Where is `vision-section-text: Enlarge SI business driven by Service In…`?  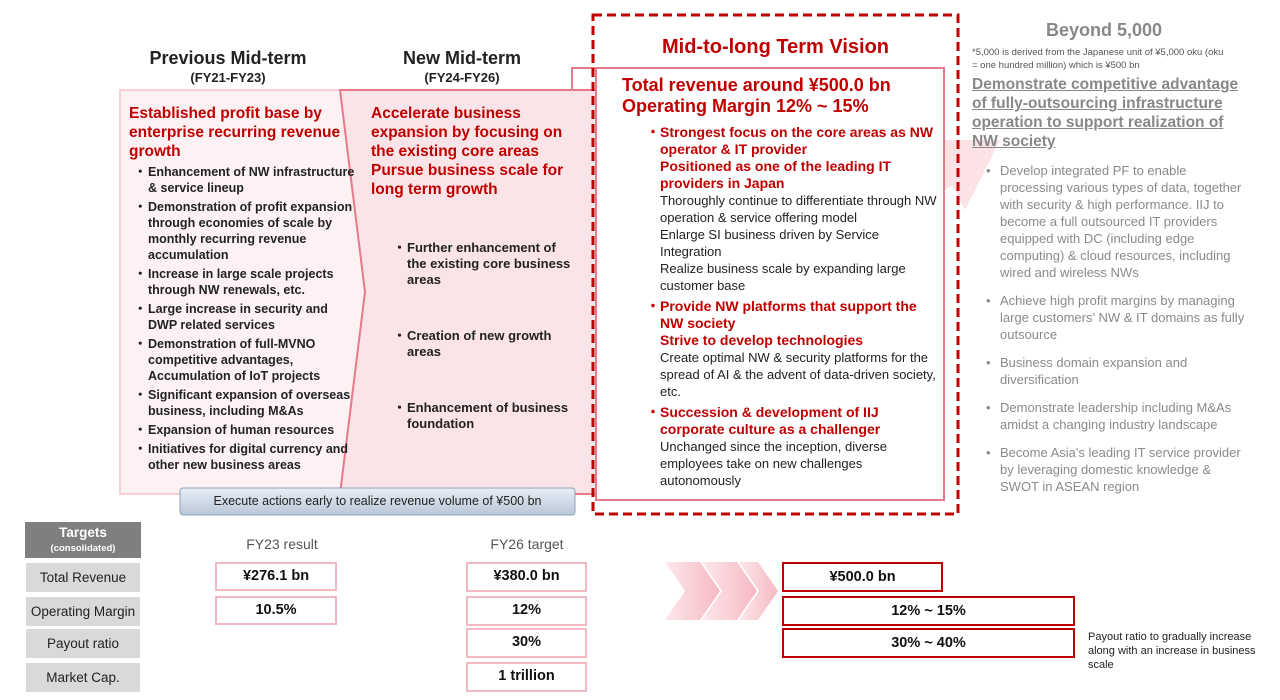
vision-section-text: Enlarge SI business driven by Service In… is located at coordinates (769, 243).